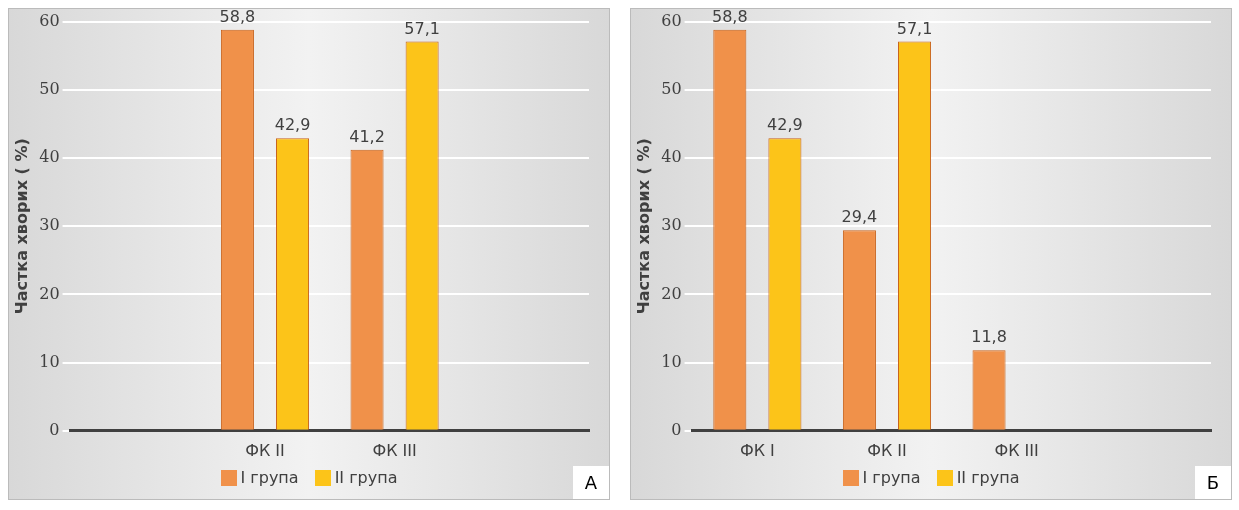 The height and width of the screenshot is (510, 1239). What do you see at coordinates (757, 450) in the screenshot?
I see `x-tick-label: ФК I` at bounding box center [757, 450].